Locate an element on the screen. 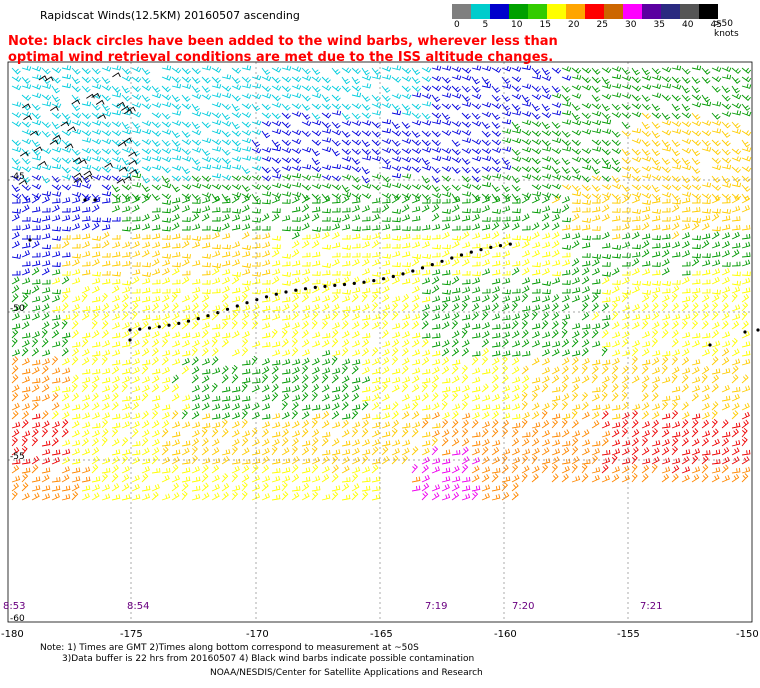 Image resolution: width=760 pixels, height=688 pixels. contaminated-wind-barb is located at coordinates (34, 133).